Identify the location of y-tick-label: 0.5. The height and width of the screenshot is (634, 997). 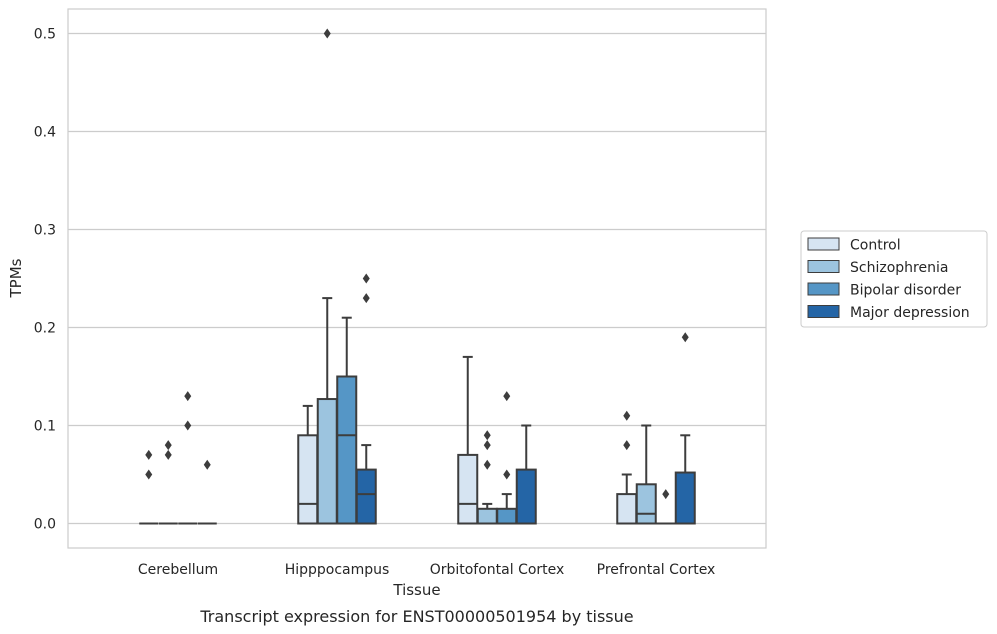
(45, 35).